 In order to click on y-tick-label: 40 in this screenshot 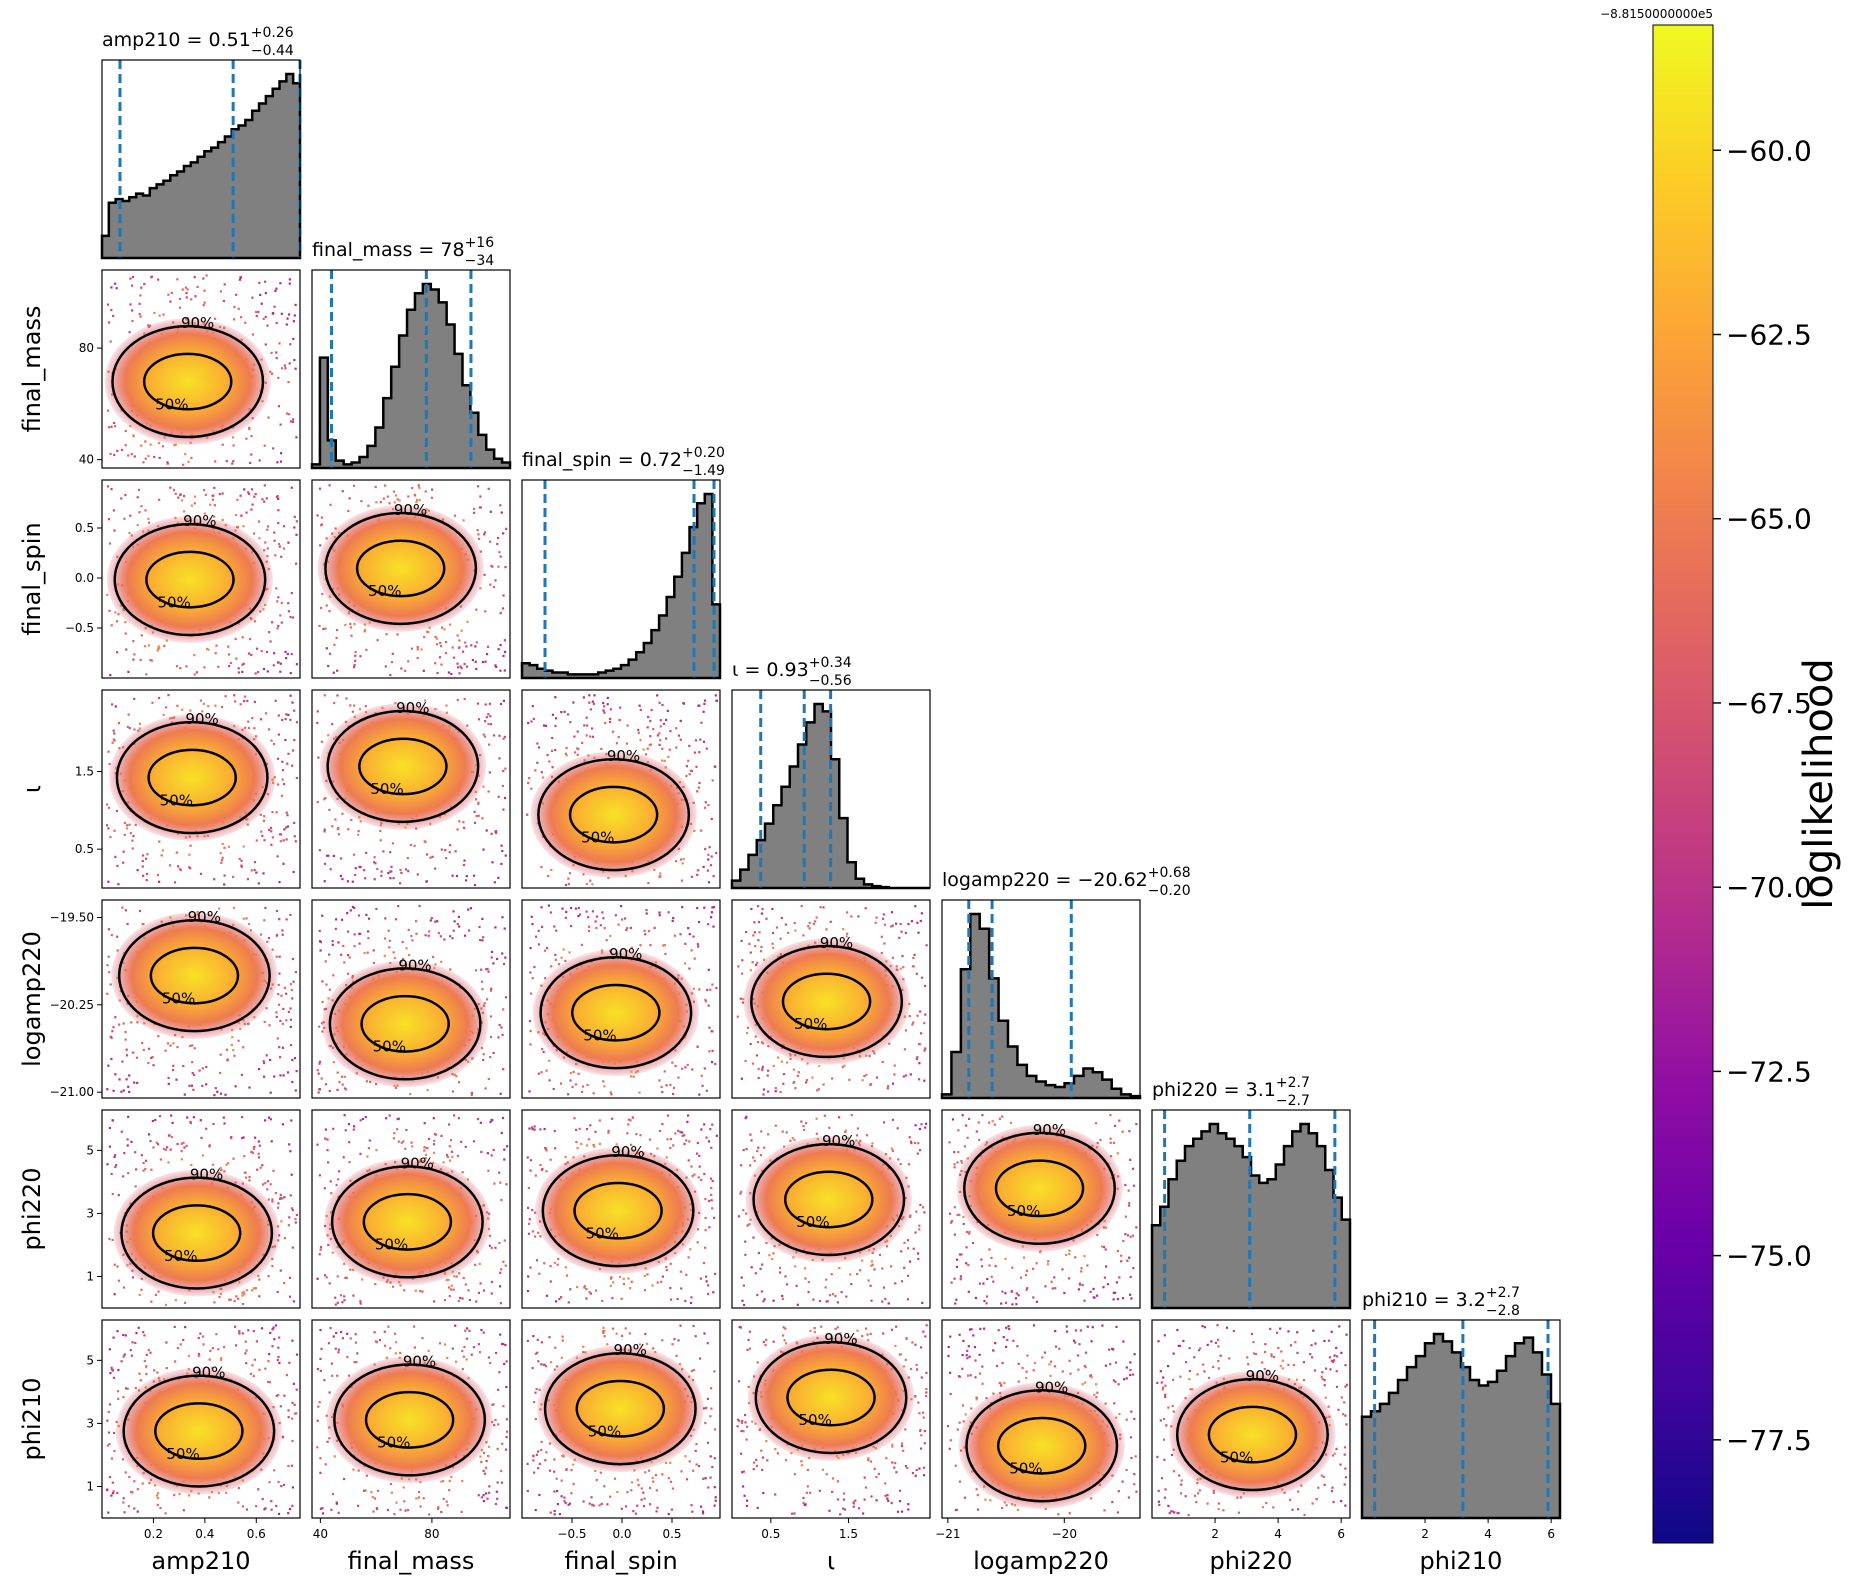, I will do `click(86, 460)`.